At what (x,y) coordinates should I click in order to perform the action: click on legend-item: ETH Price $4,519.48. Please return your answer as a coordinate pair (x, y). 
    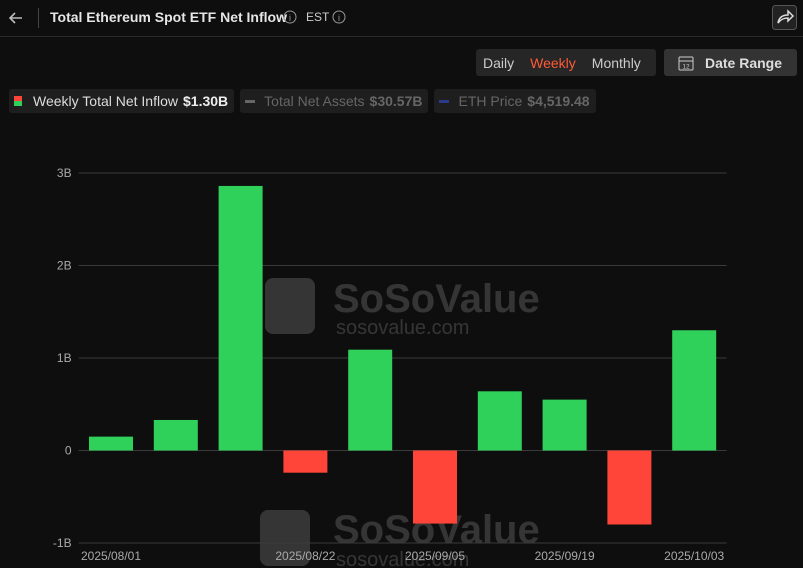
    Looking at the image, I should click on (515, 101).